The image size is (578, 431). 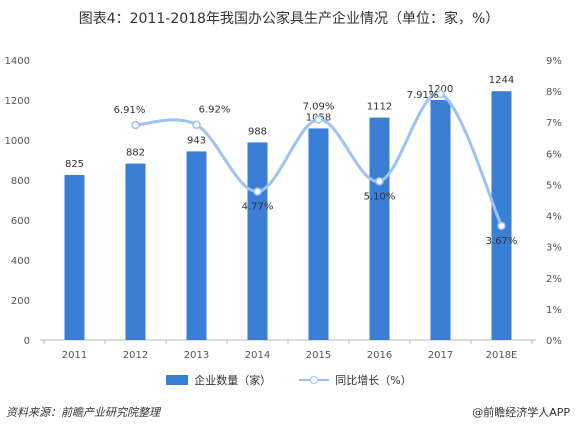 I want to click on y-left-tick-label: 1000, so click(x=17, y=141).